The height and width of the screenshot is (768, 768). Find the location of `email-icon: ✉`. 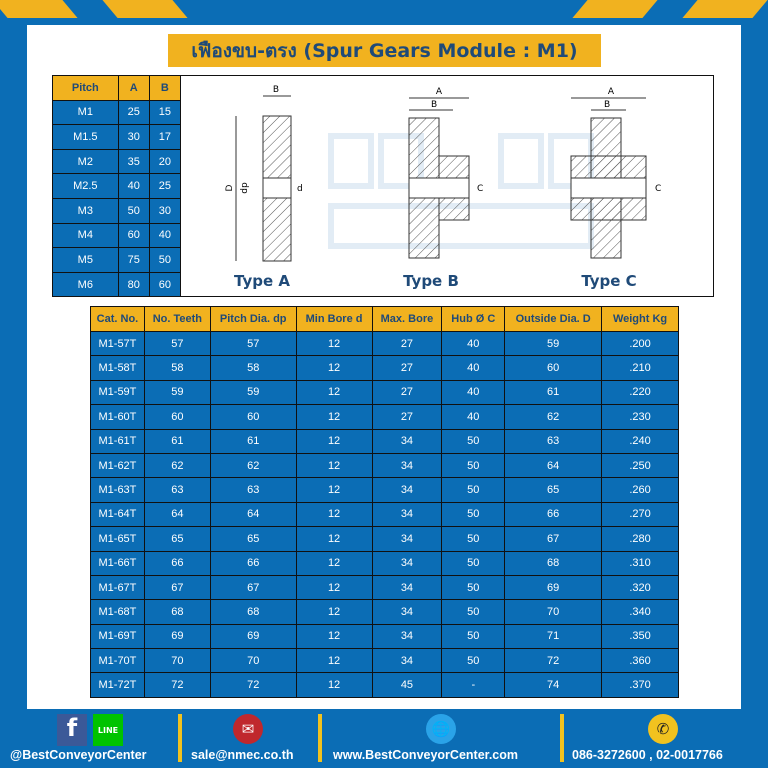

email-icon: ✉ is located at coordinates (248, 729).